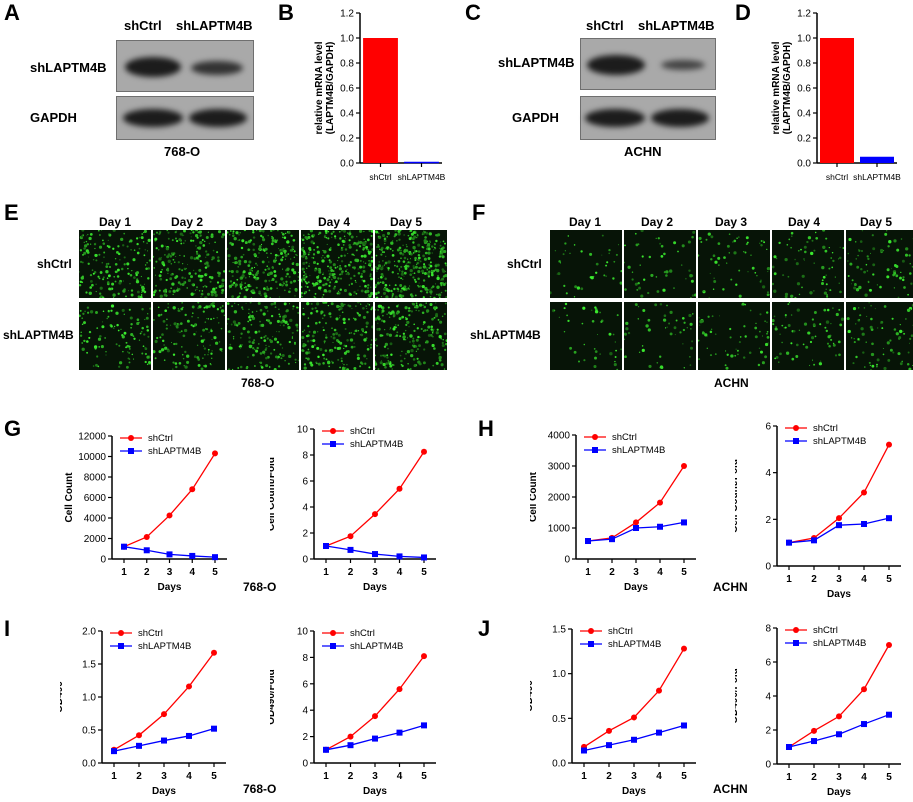 The width and height of the screenshot is (913, 802). Describe the element at coordinates (400, 776) in the screenshot. I see `x-tick-label: 4` at that location.